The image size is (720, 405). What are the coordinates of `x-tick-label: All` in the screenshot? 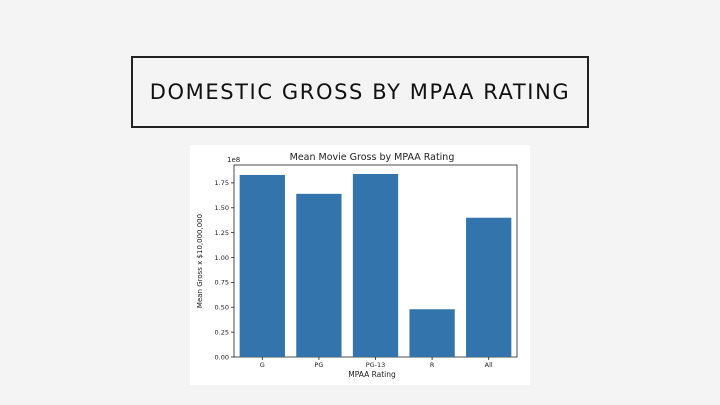 It's located at (489, 365).